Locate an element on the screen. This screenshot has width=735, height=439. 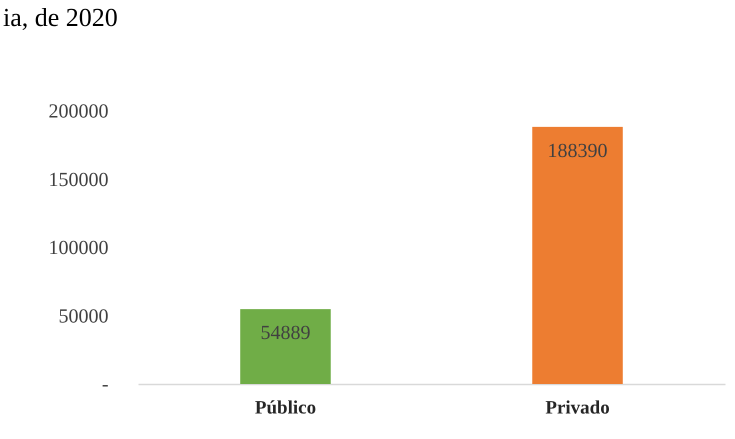
y-tick-label: 50000 is located at coordinates (83, 316).